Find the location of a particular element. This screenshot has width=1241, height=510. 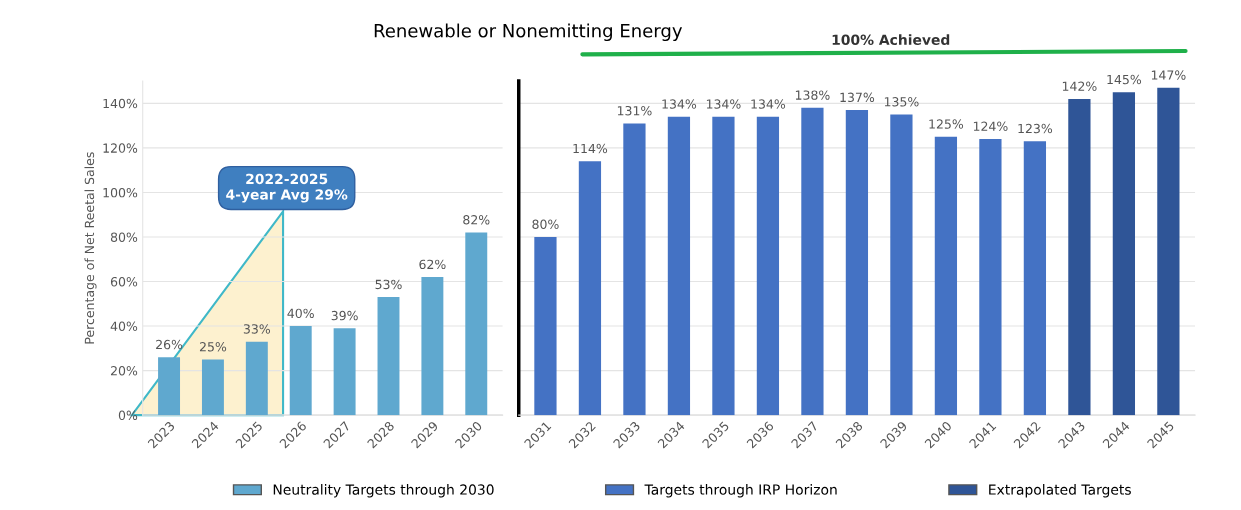

y-tick-label: 60% is located at coordinates (124, 281).